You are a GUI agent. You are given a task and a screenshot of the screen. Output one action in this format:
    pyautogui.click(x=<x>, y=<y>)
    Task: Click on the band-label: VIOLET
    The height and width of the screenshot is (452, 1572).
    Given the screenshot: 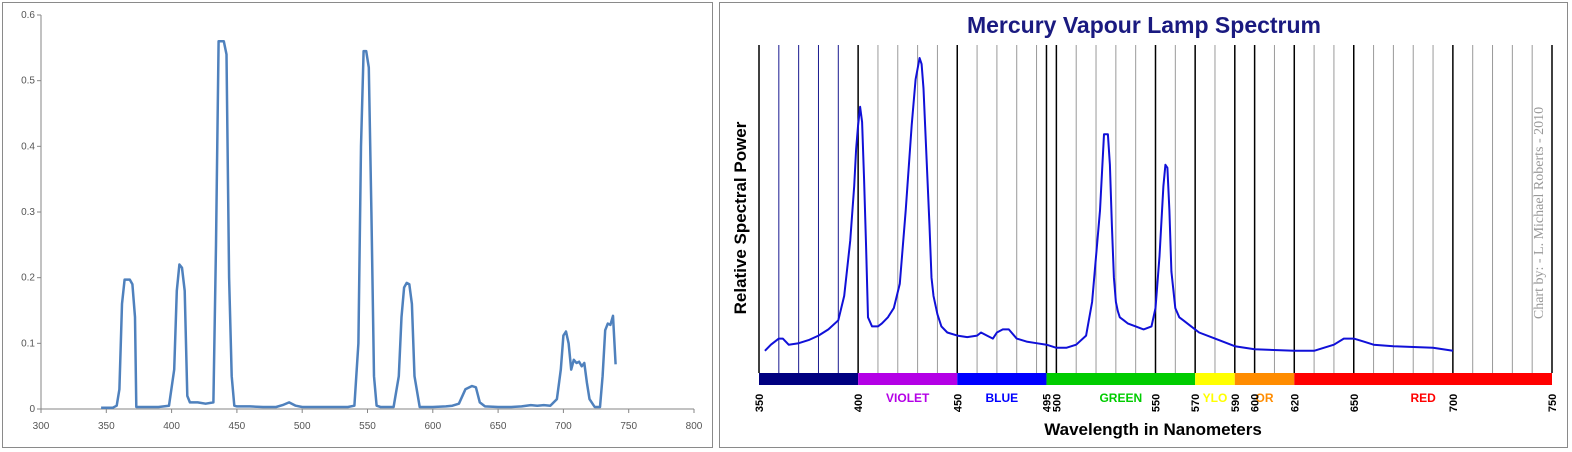 What is the action you would take?
    pyautogui.click(x=908, y=398)
    